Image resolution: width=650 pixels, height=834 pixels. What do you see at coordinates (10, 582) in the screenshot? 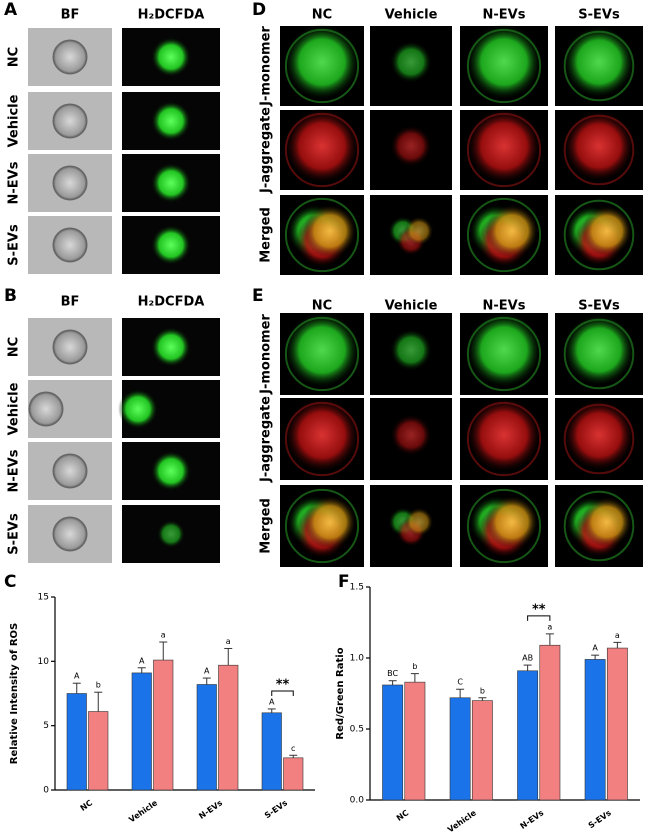
I see `panel-label: C` at bounding box center [10, 582].